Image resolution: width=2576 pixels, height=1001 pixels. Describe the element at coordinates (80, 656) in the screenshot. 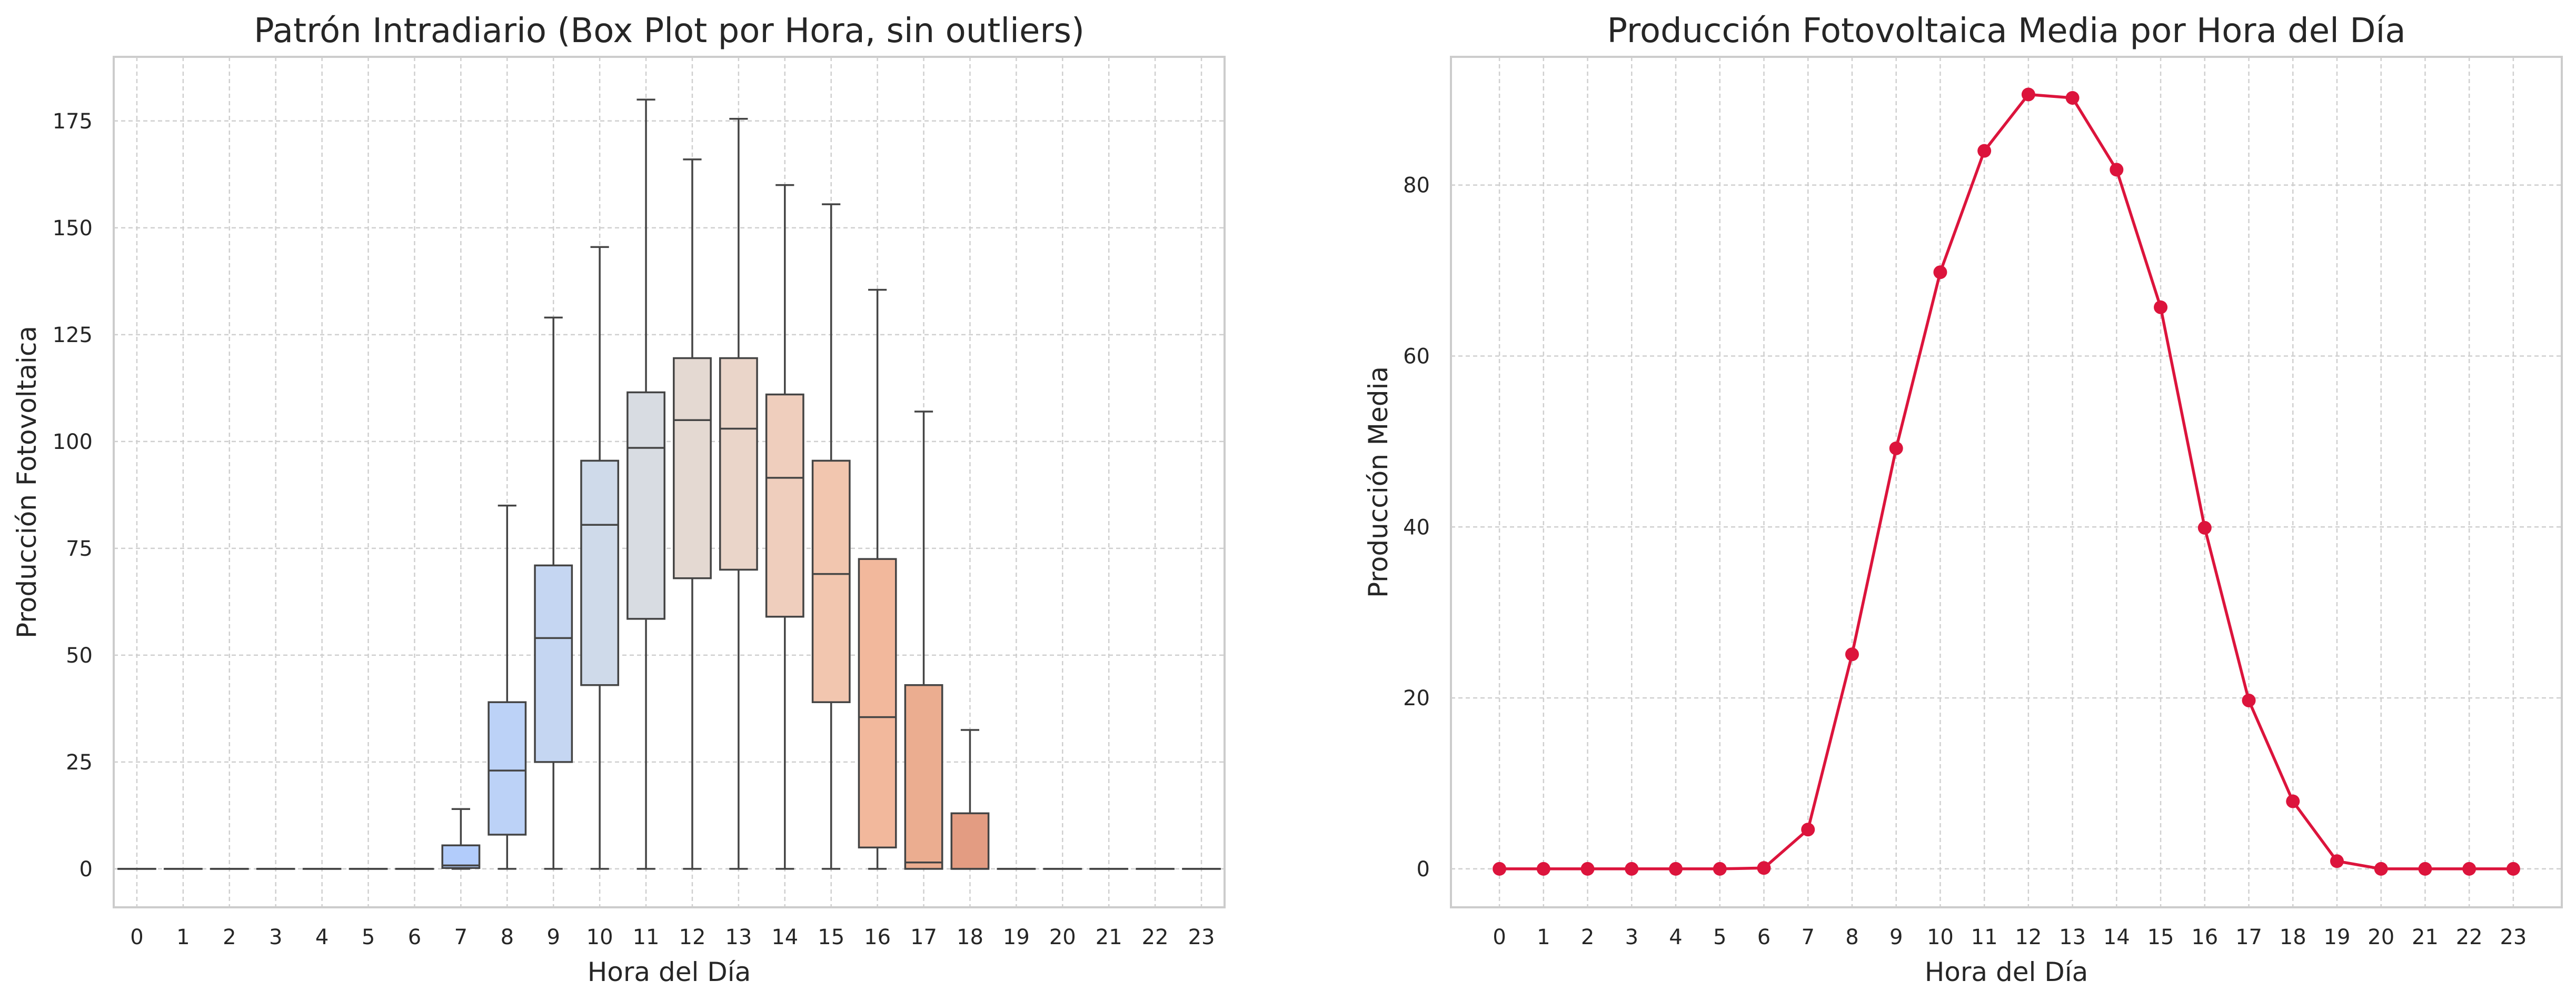

I see `y-tick-label: 50` at that location.